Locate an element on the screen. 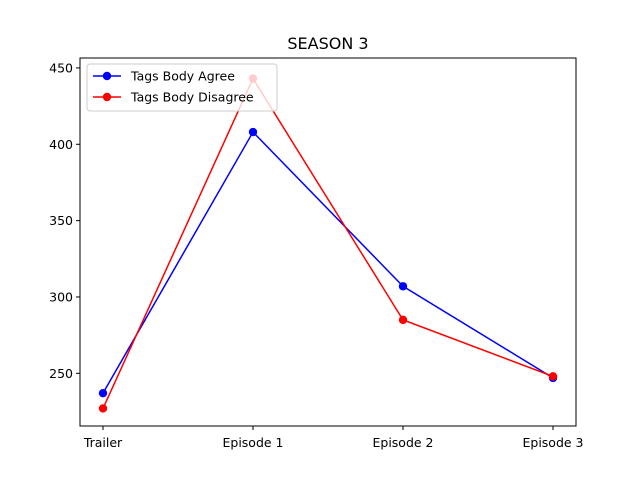  y-tick-label-2: 350 is located at coordinates (61, 220).